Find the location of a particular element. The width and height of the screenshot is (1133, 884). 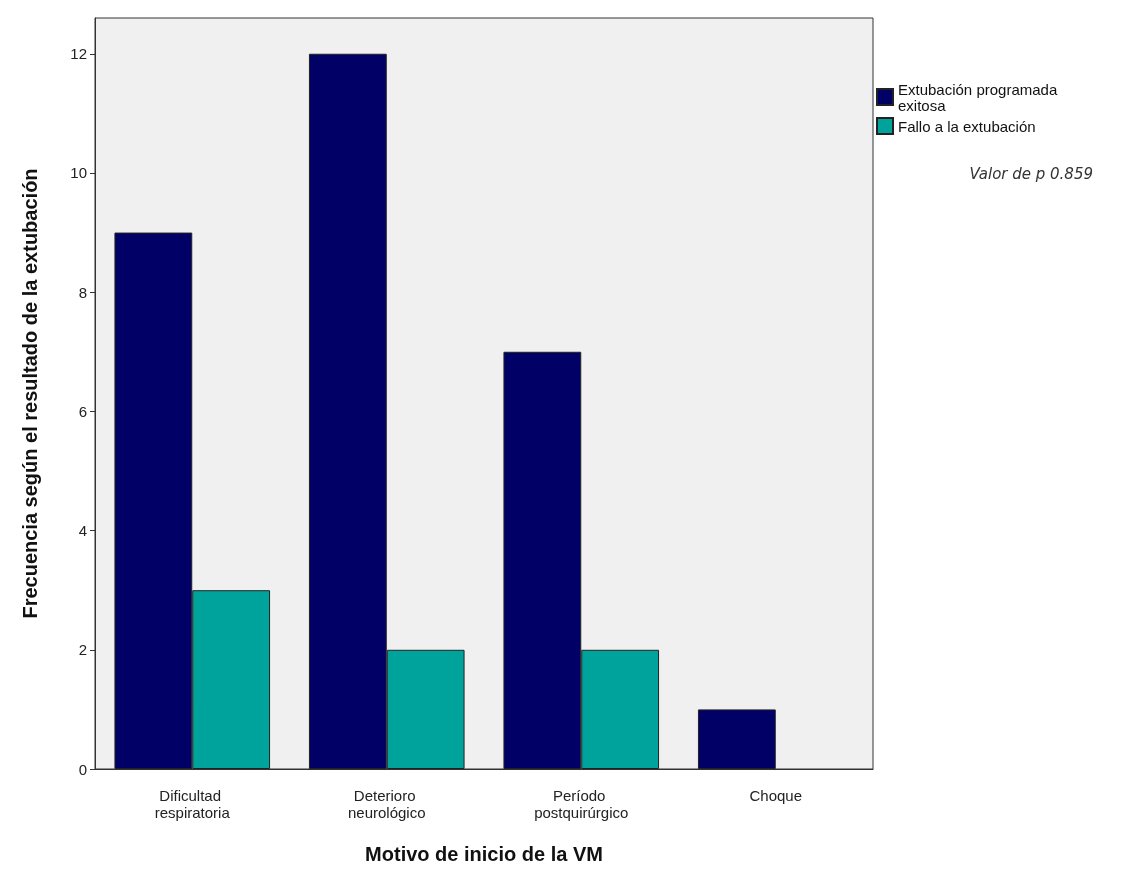

text: Valor de p 0.859 is located at coordinates (1031, 173).